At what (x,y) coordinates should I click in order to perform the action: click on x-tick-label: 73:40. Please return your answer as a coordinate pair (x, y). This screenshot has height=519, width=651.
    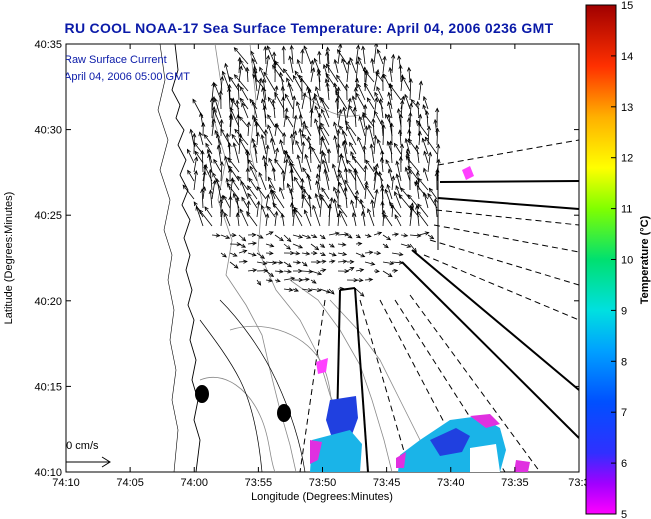
    Looking at the image, I should click on (451, 483).